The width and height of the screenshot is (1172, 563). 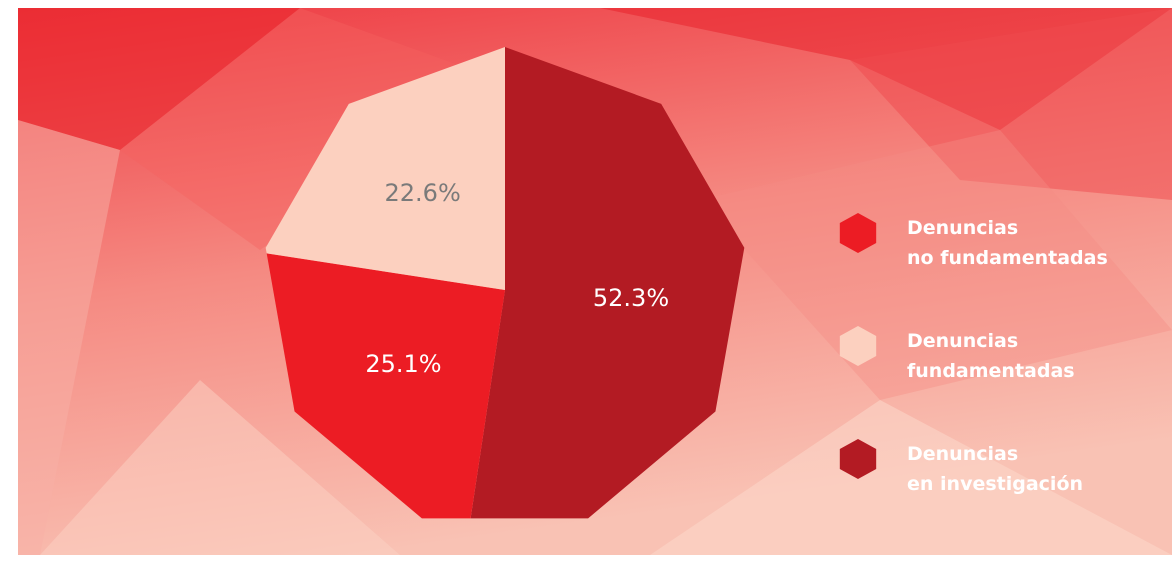 What do you see at coordinates (991, 356) in the screenshot?
I see `legend-label: Denuncias fundamentadas` at bounding box center [991, 356].